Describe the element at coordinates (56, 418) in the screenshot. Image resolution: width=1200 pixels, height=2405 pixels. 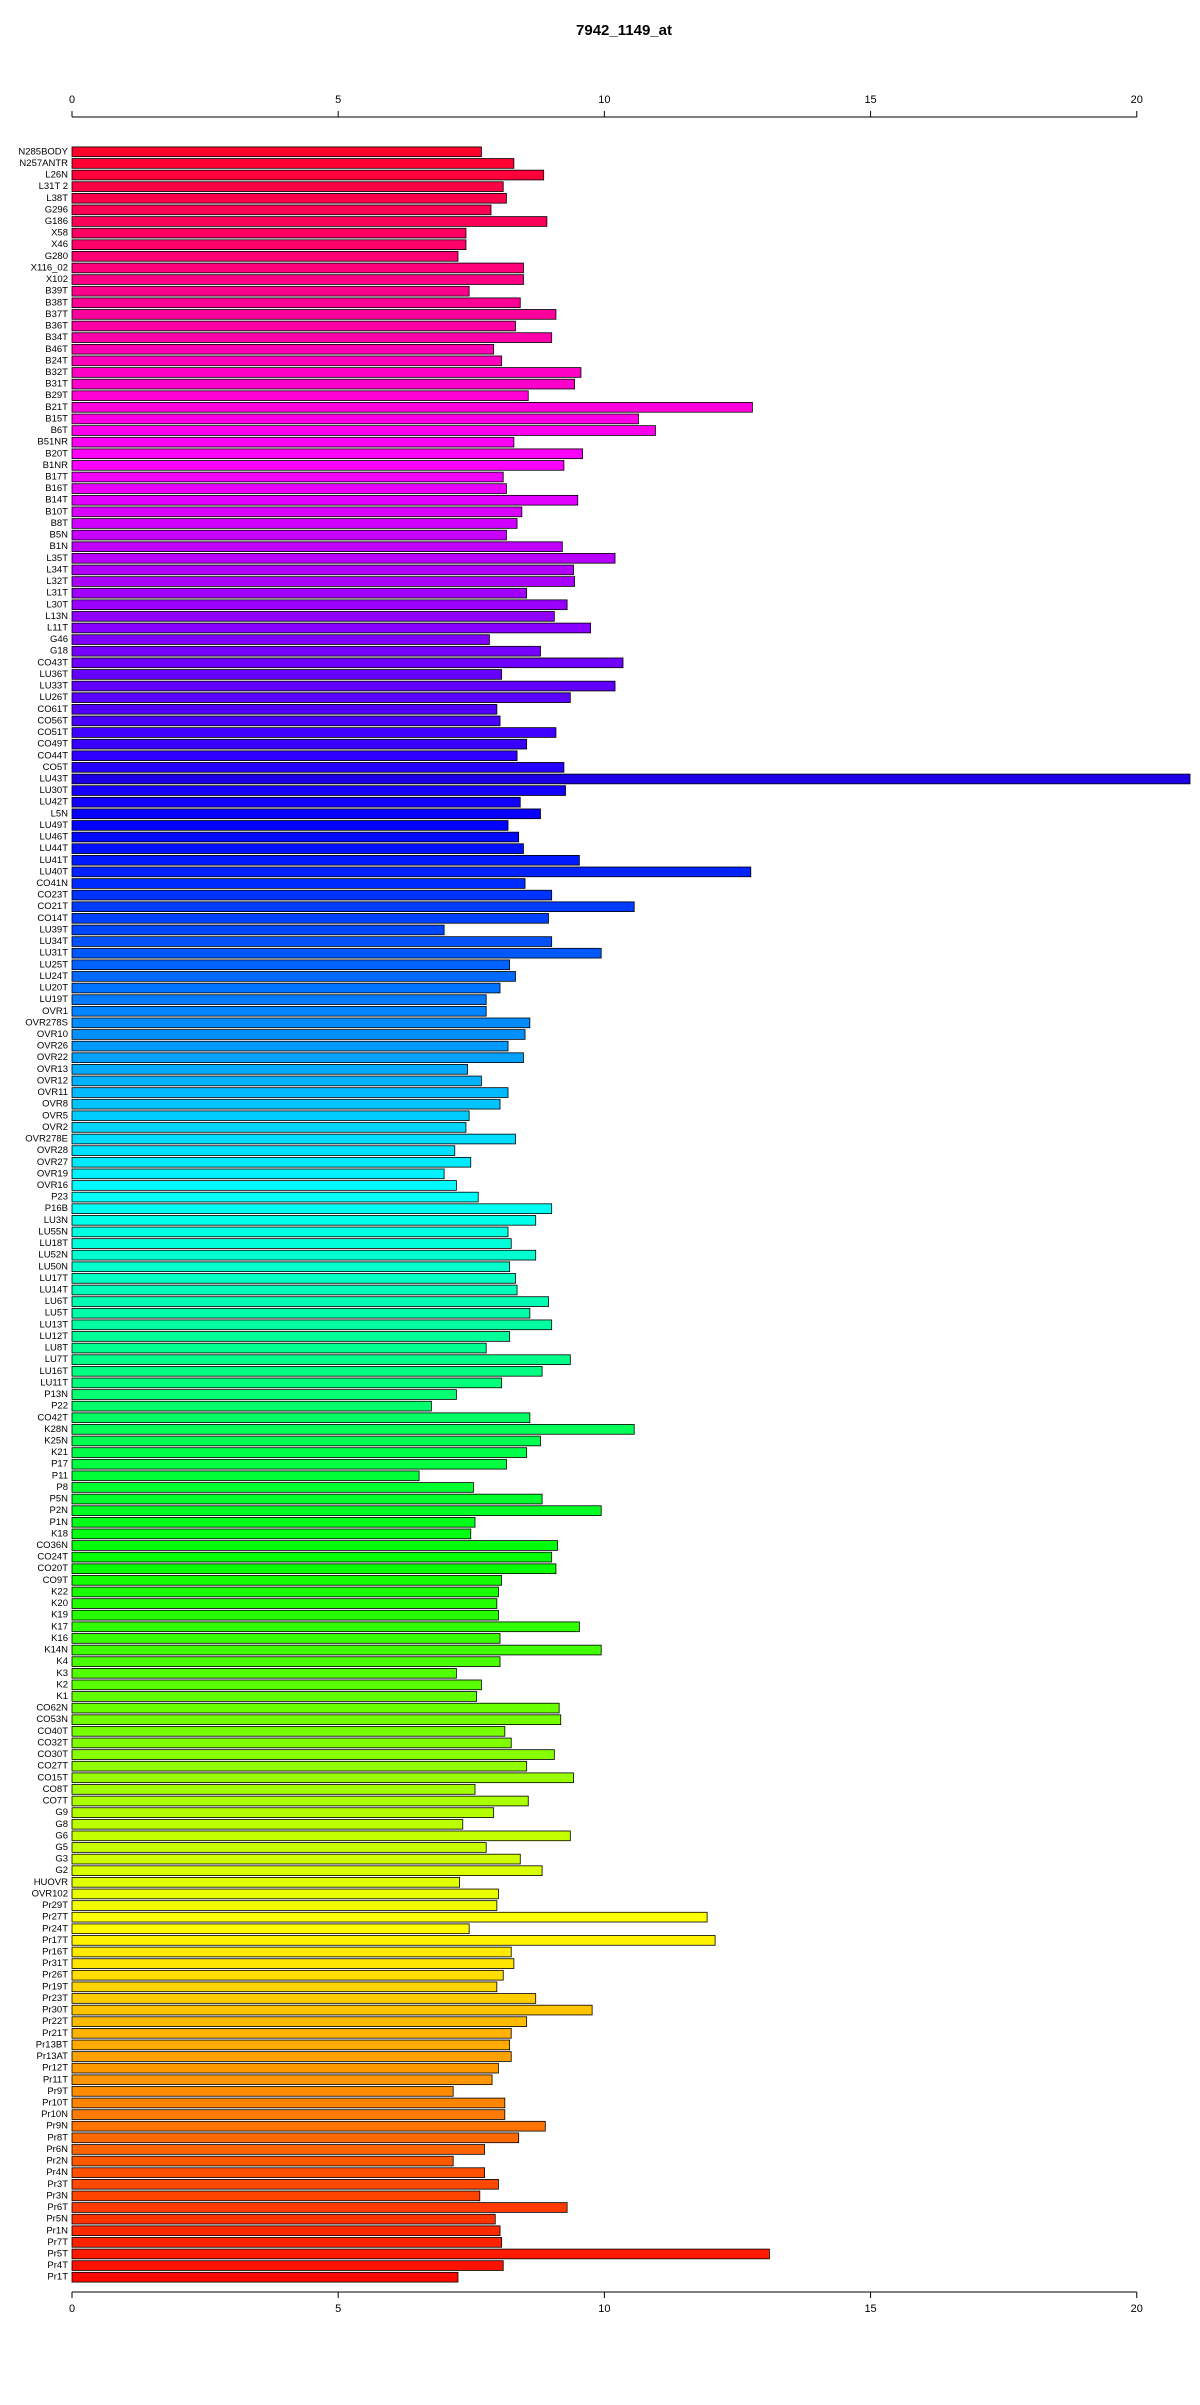
I see `category-label: B15T` at that location.